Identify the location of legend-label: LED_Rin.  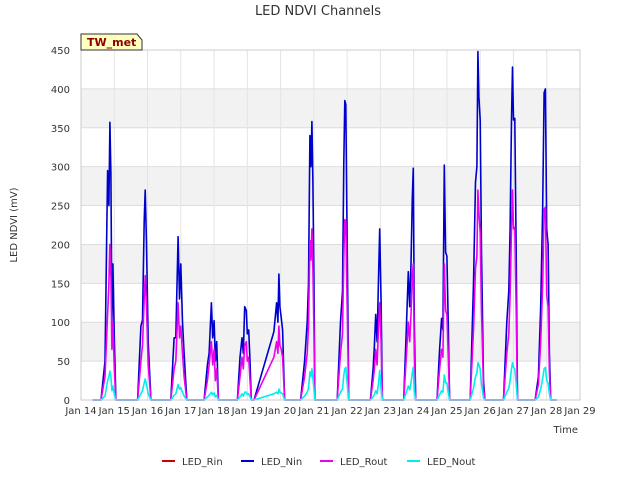
(202, 462).